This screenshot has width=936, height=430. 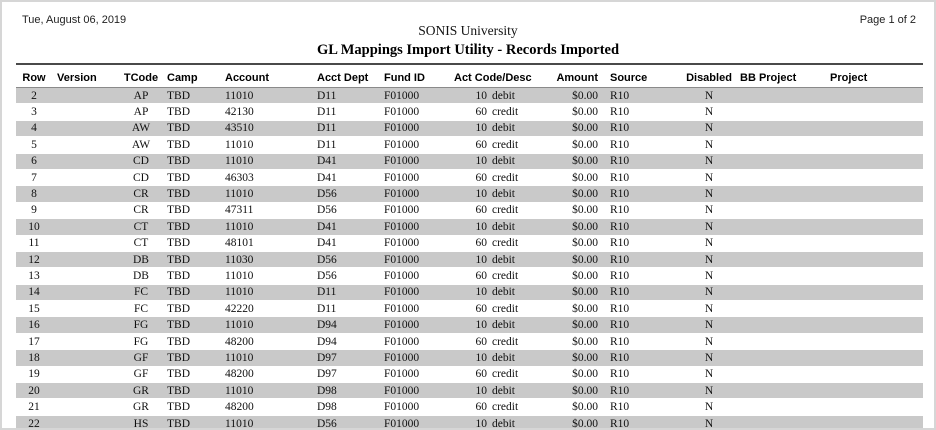 I want to click on cell-account: 46303, so click(x=266, y=178).